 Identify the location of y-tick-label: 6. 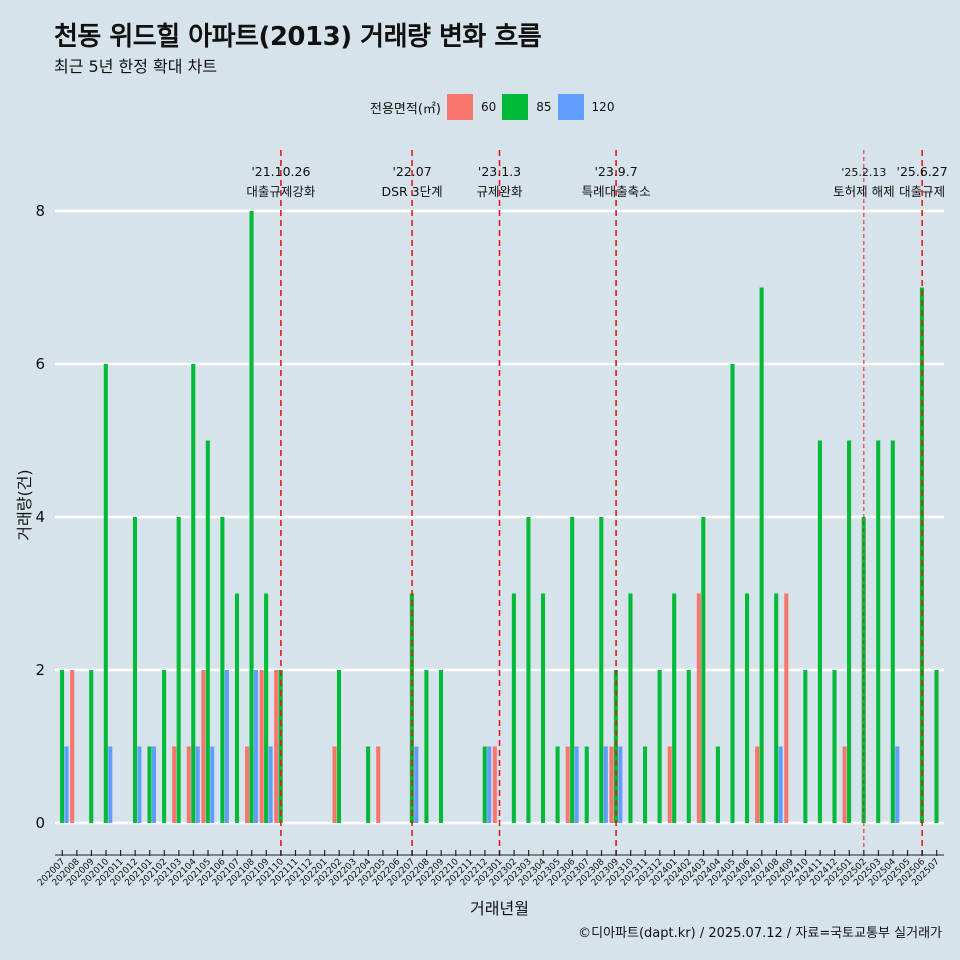
(40, 364).